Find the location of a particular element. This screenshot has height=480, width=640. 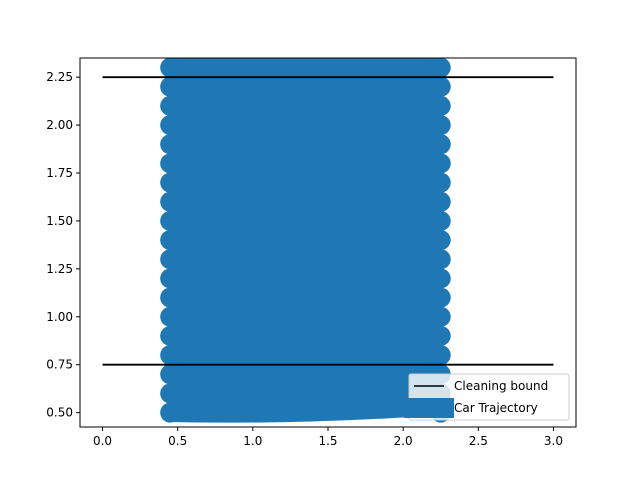

x-tick-label: 3.0 is located at coordinates (553, 441).